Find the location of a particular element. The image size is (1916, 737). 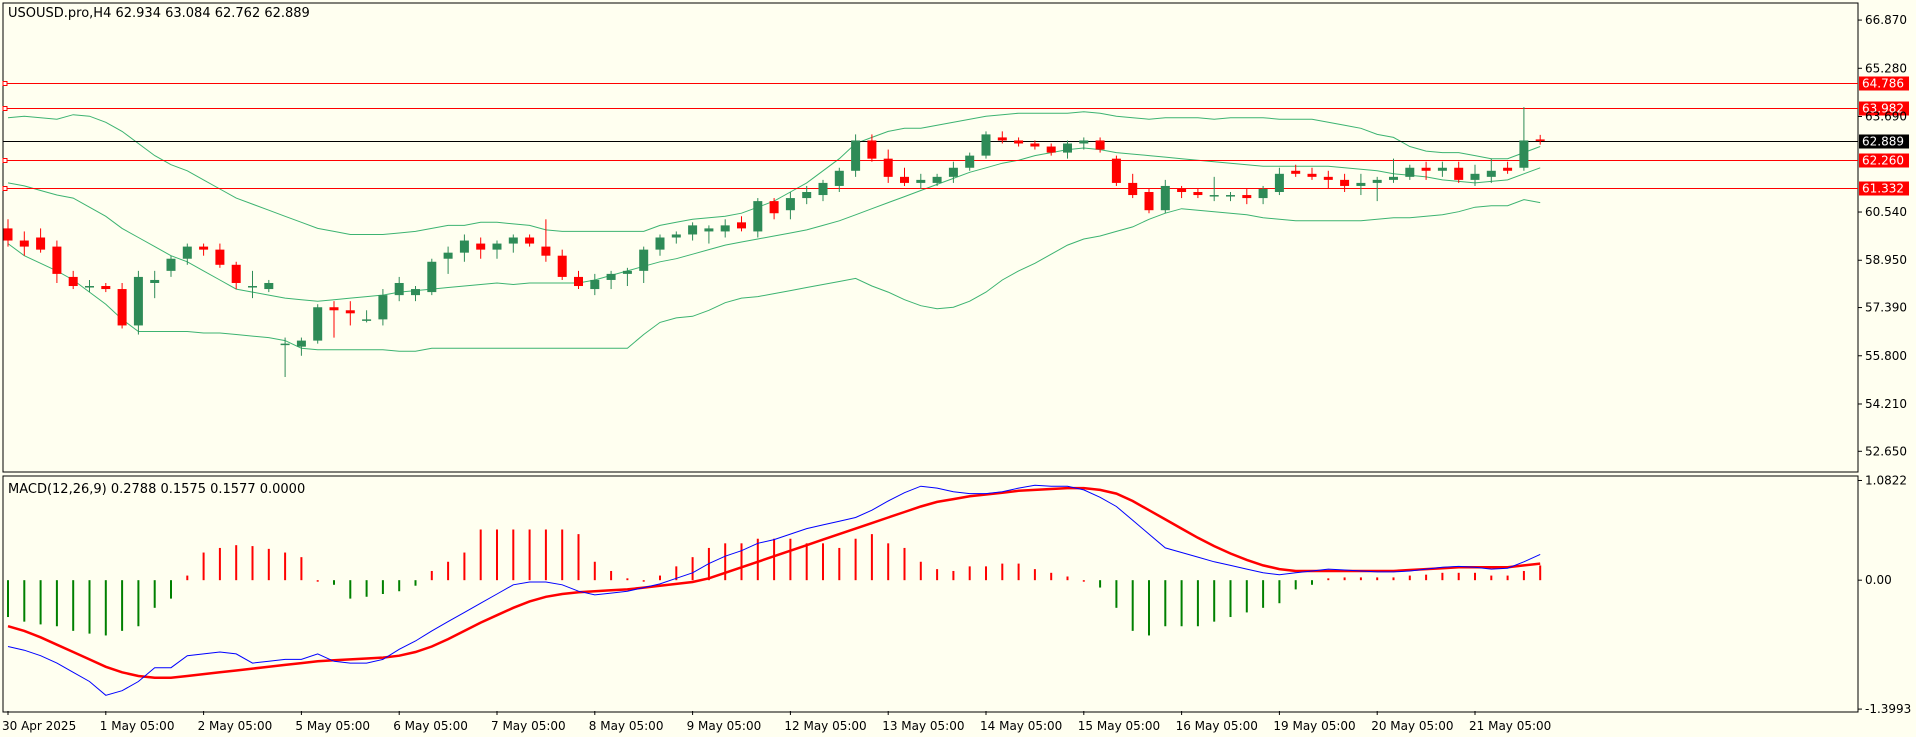

time-label: 6 May 05:00 is located at coordinates (430, 726).